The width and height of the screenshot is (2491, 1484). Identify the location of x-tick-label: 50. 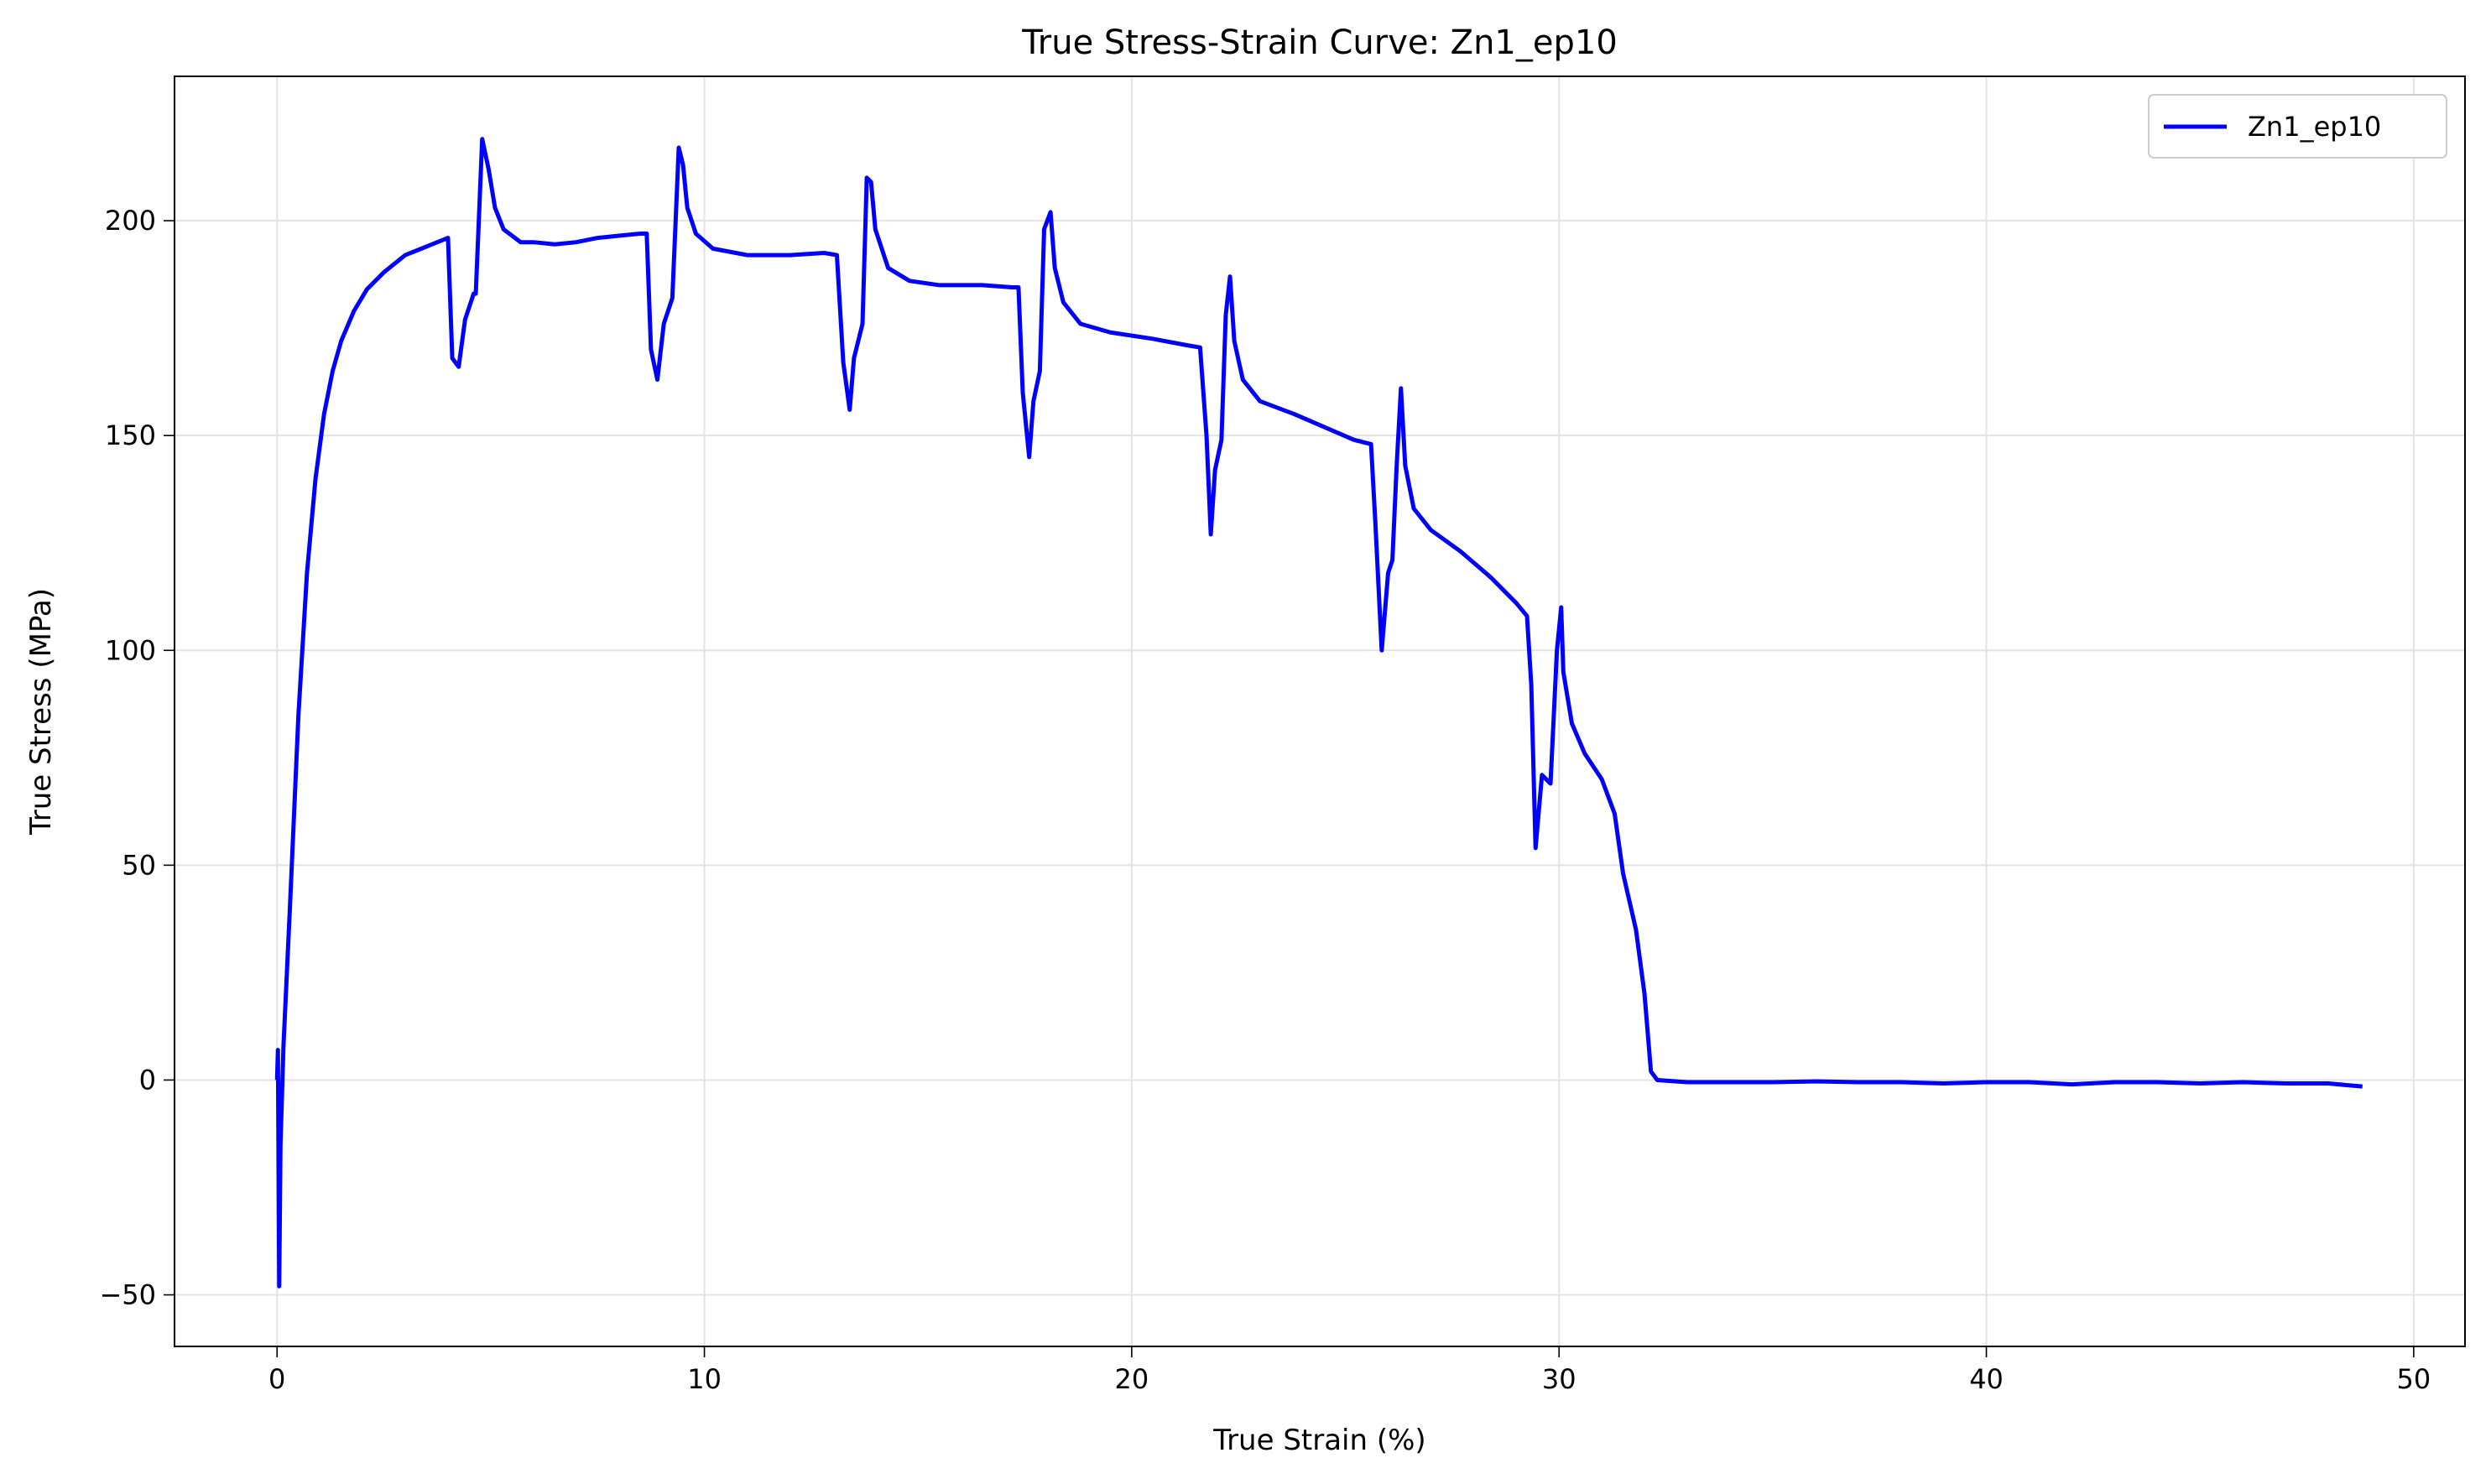
(2414, 1379).